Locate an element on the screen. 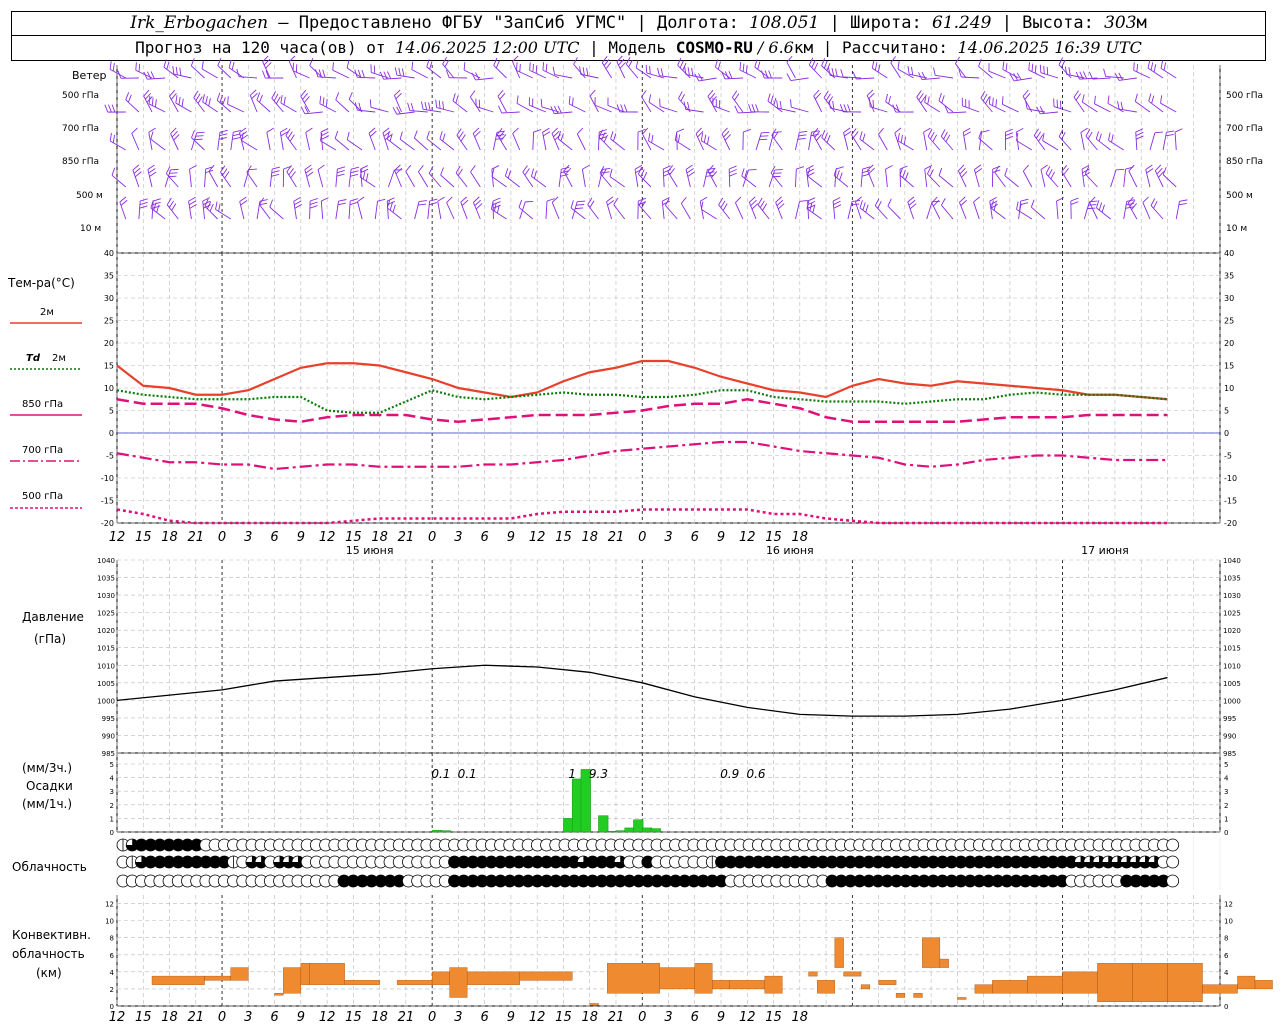 The width and height of the screenshot is (1280, 1024). model-name: COSMO-RU is located at coordinates (714, 47).